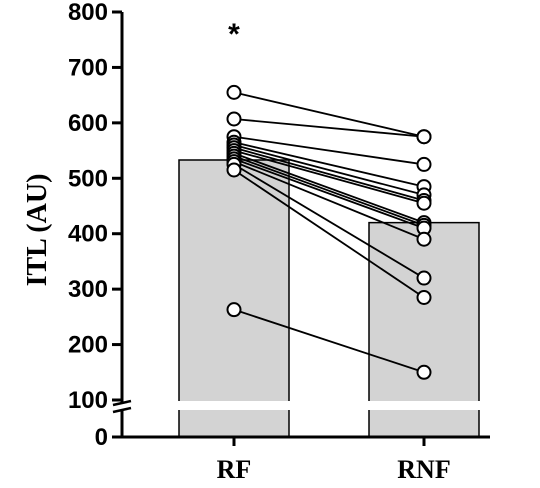  Describe the element at coordinates (328, 405) in the screenshot. I see `axis-break-gap` at that location.